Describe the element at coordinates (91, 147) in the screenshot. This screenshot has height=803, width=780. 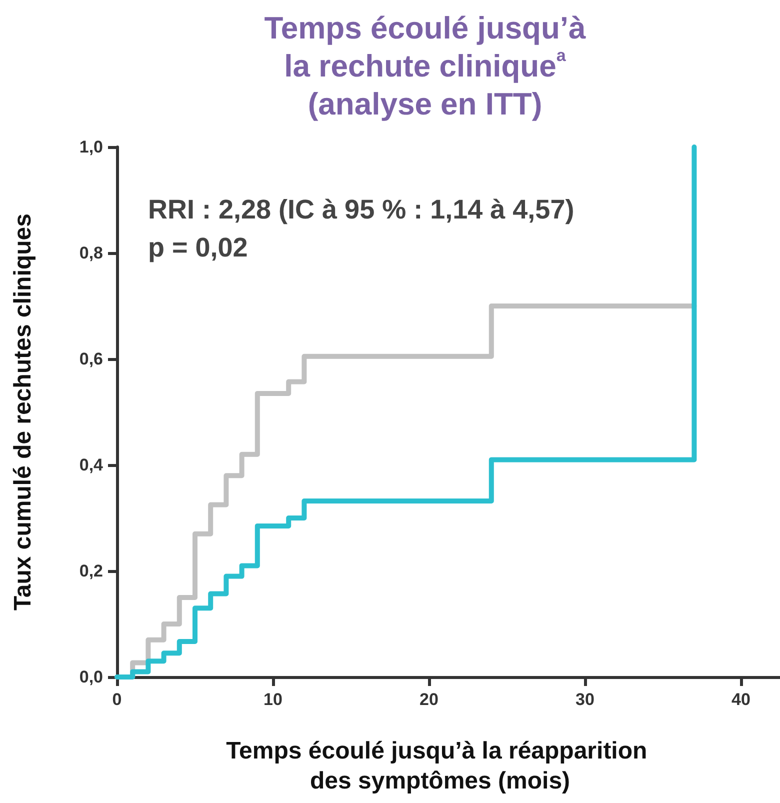
I see `y-tick-label: 1,0` at that location.